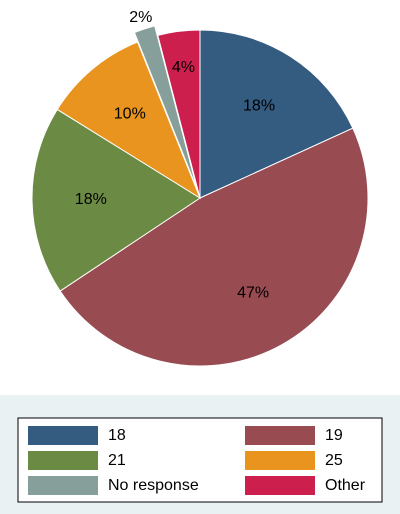 The height and width of the screenshot is (514, 400). Describe the element at coordinates (130, 114) in the screenshot. I see `data-label: 10%` at that location.